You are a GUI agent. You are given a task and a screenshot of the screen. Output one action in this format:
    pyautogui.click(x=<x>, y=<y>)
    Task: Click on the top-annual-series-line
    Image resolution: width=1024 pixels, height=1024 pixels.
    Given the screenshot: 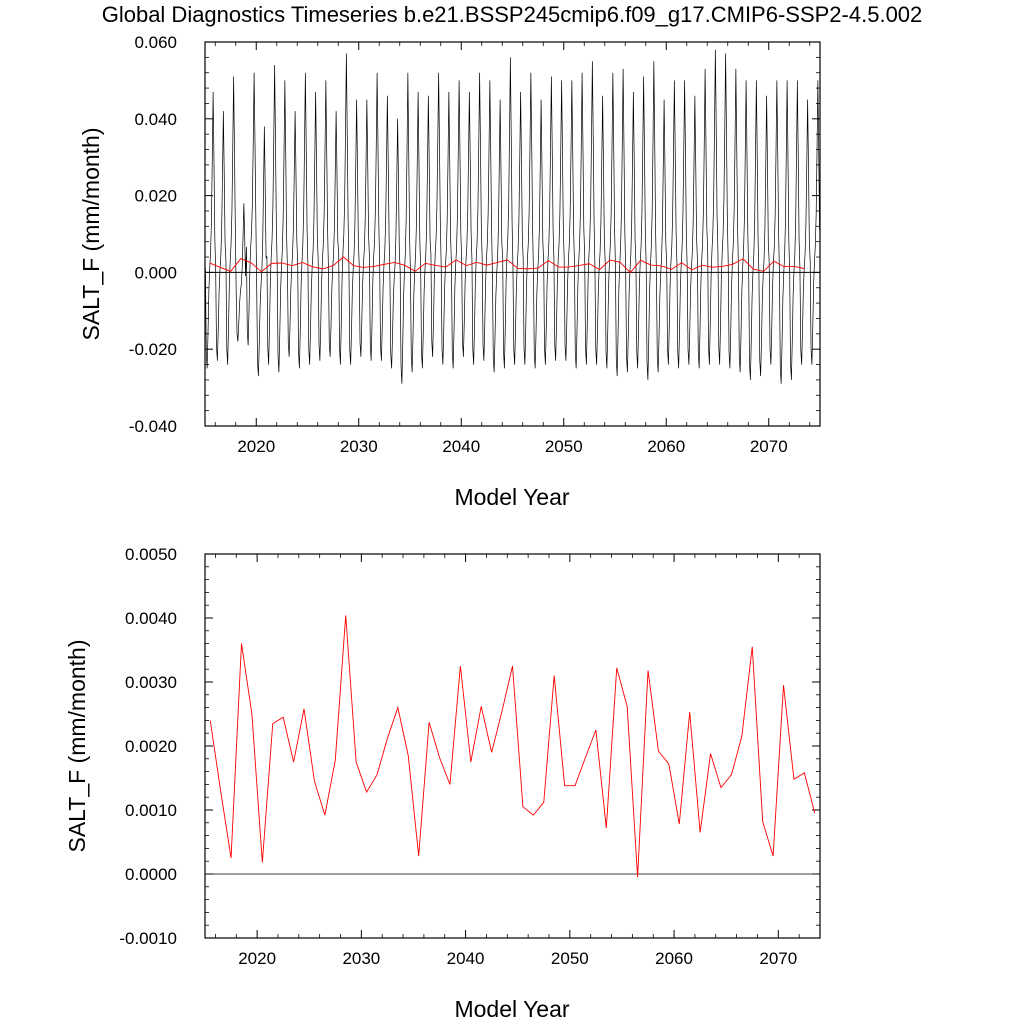 What is the action you would take?
    pyautogui.click(x=507, y=265)
    